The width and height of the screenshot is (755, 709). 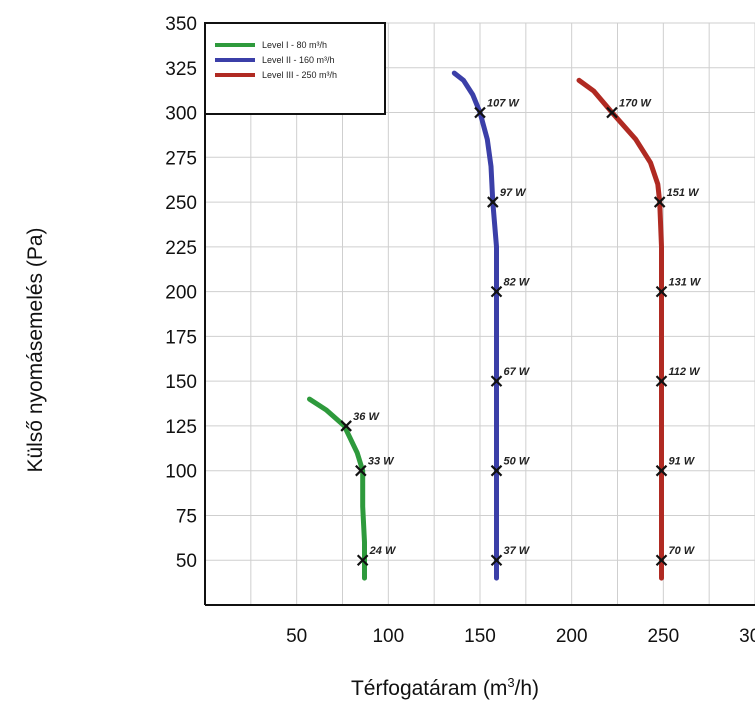 I want to click on data-point: 24 W, so click(x=376, y=556).